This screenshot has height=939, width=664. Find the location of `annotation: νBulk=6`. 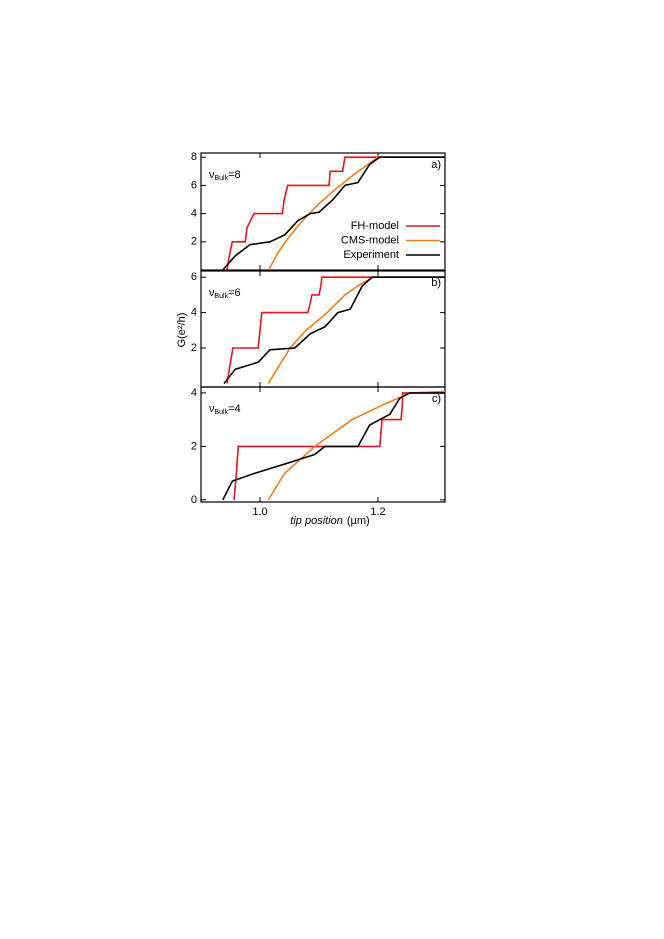

annotation: νBulk=6 is located at coordinates (225, 293).